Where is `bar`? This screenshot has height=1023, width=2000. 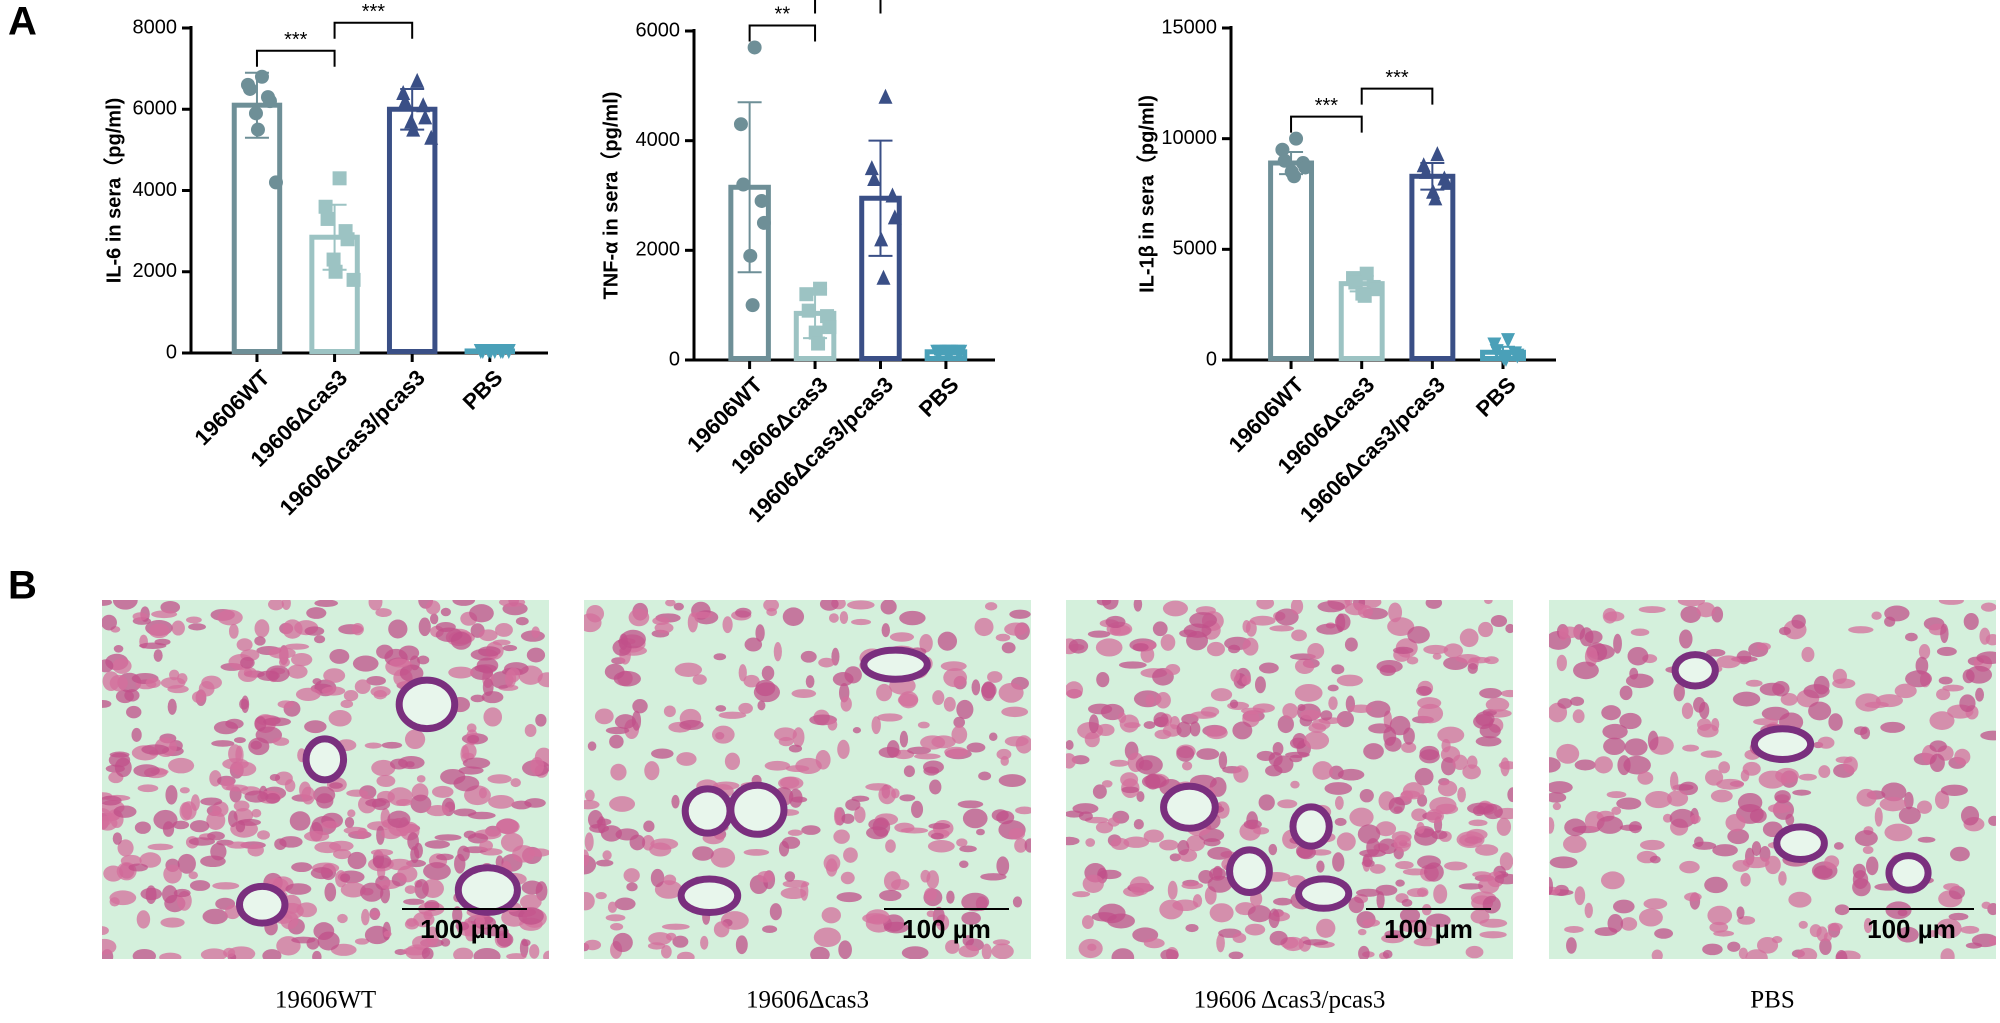 bar is located at coordinates (1432, 267).